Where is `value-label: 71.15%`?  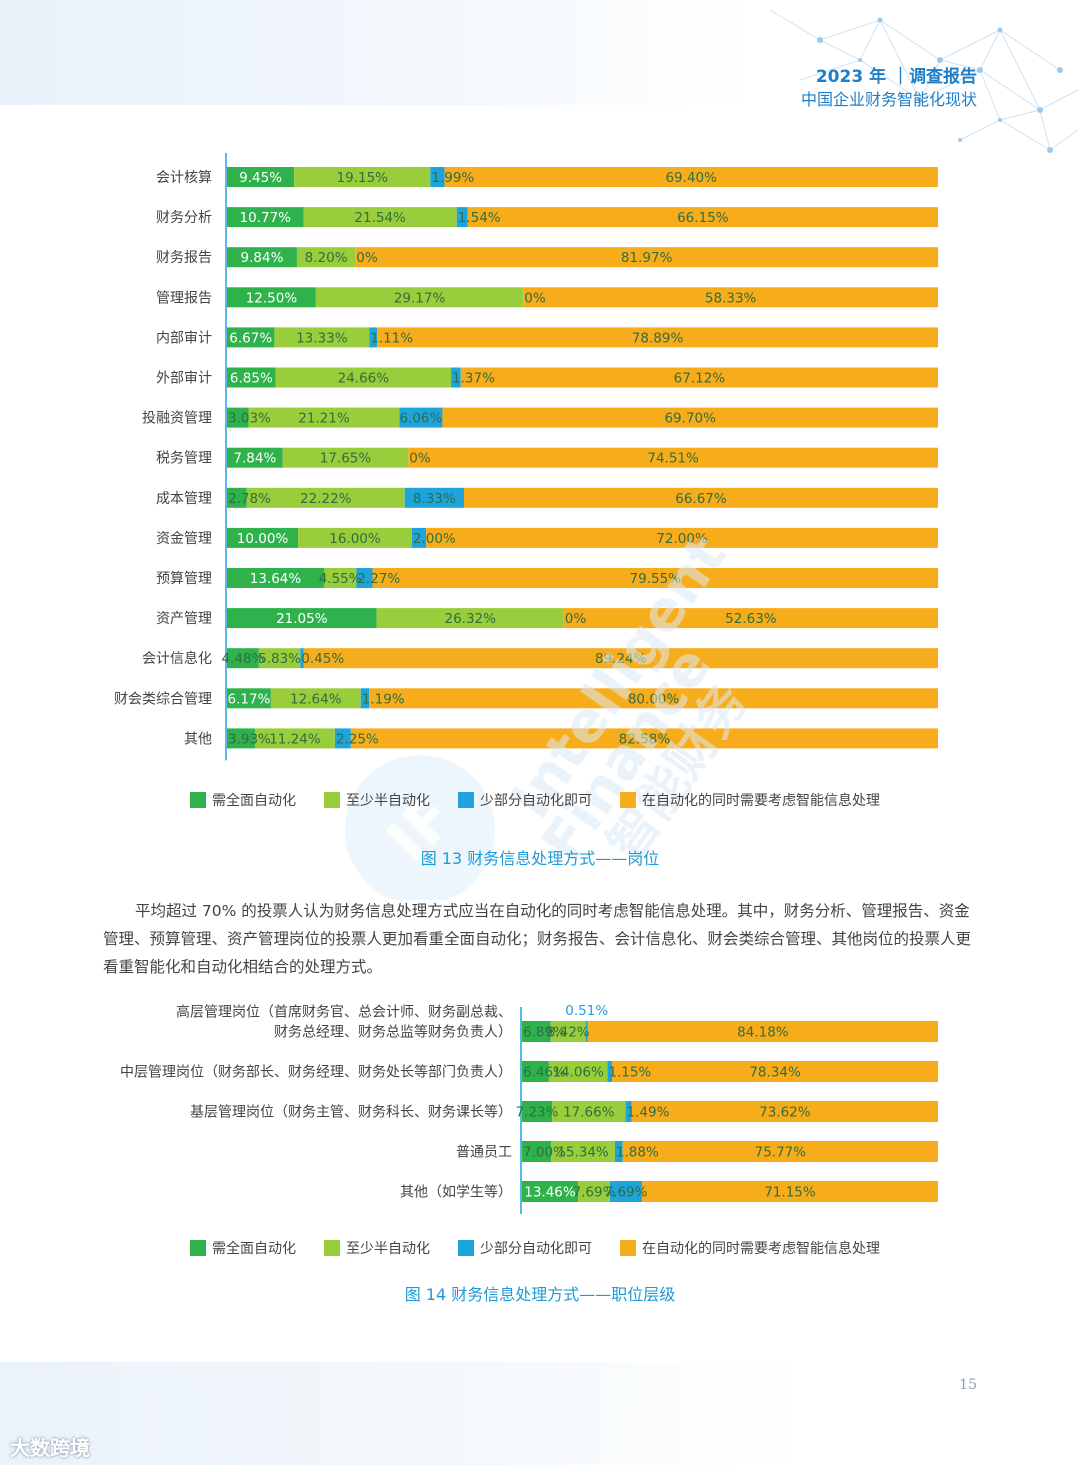 value-label: 71.15% is located at coordinates (790, 1193).